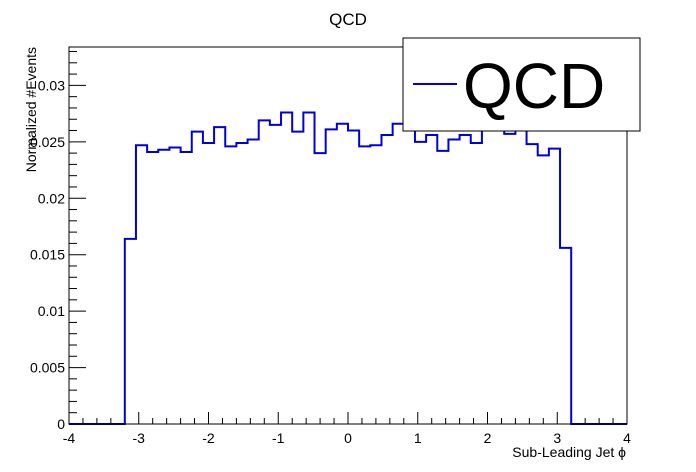 This screenshot has width=696, height=472. What do you see at coordinates (534, 86) in the screenshot?
I see `legend-entry-label: QCD` at bounding box center [534, 86].